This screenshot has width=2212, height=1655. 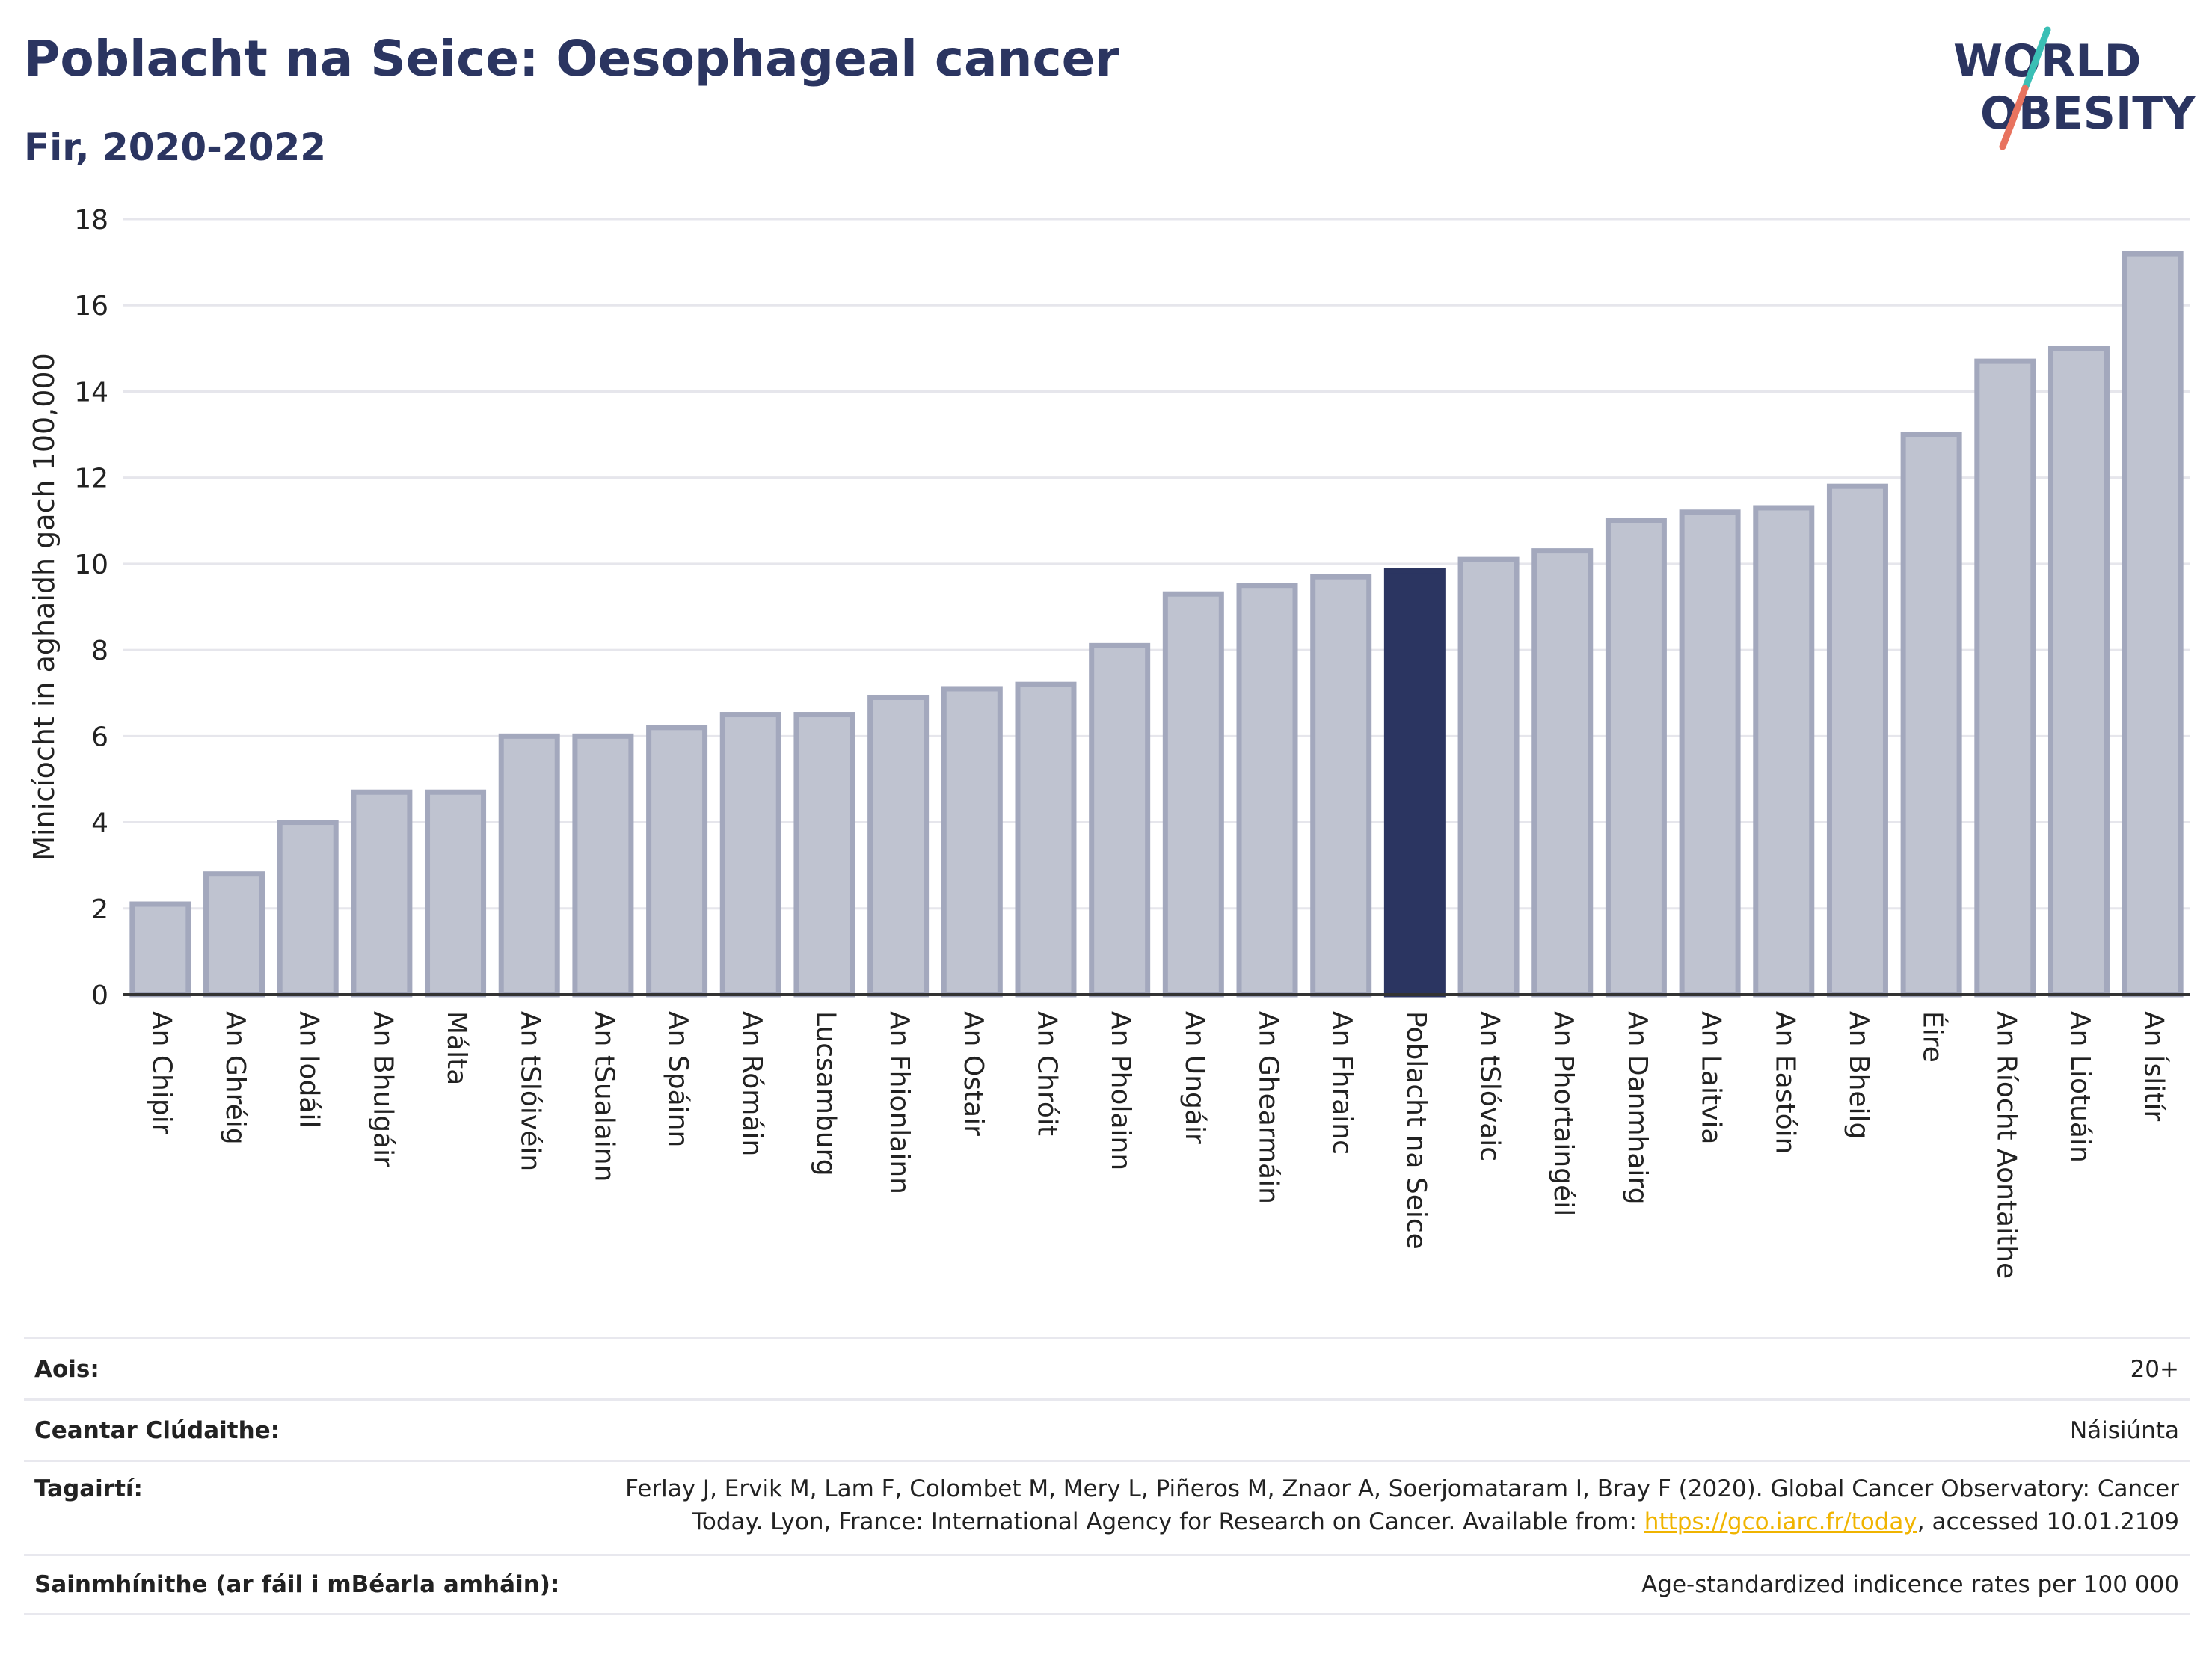 What do you see at coordinates (1268, 1107) in the screenshot?
I see `x-tick-label: An Ghearmáin` at bounding box center [1268, 1107].